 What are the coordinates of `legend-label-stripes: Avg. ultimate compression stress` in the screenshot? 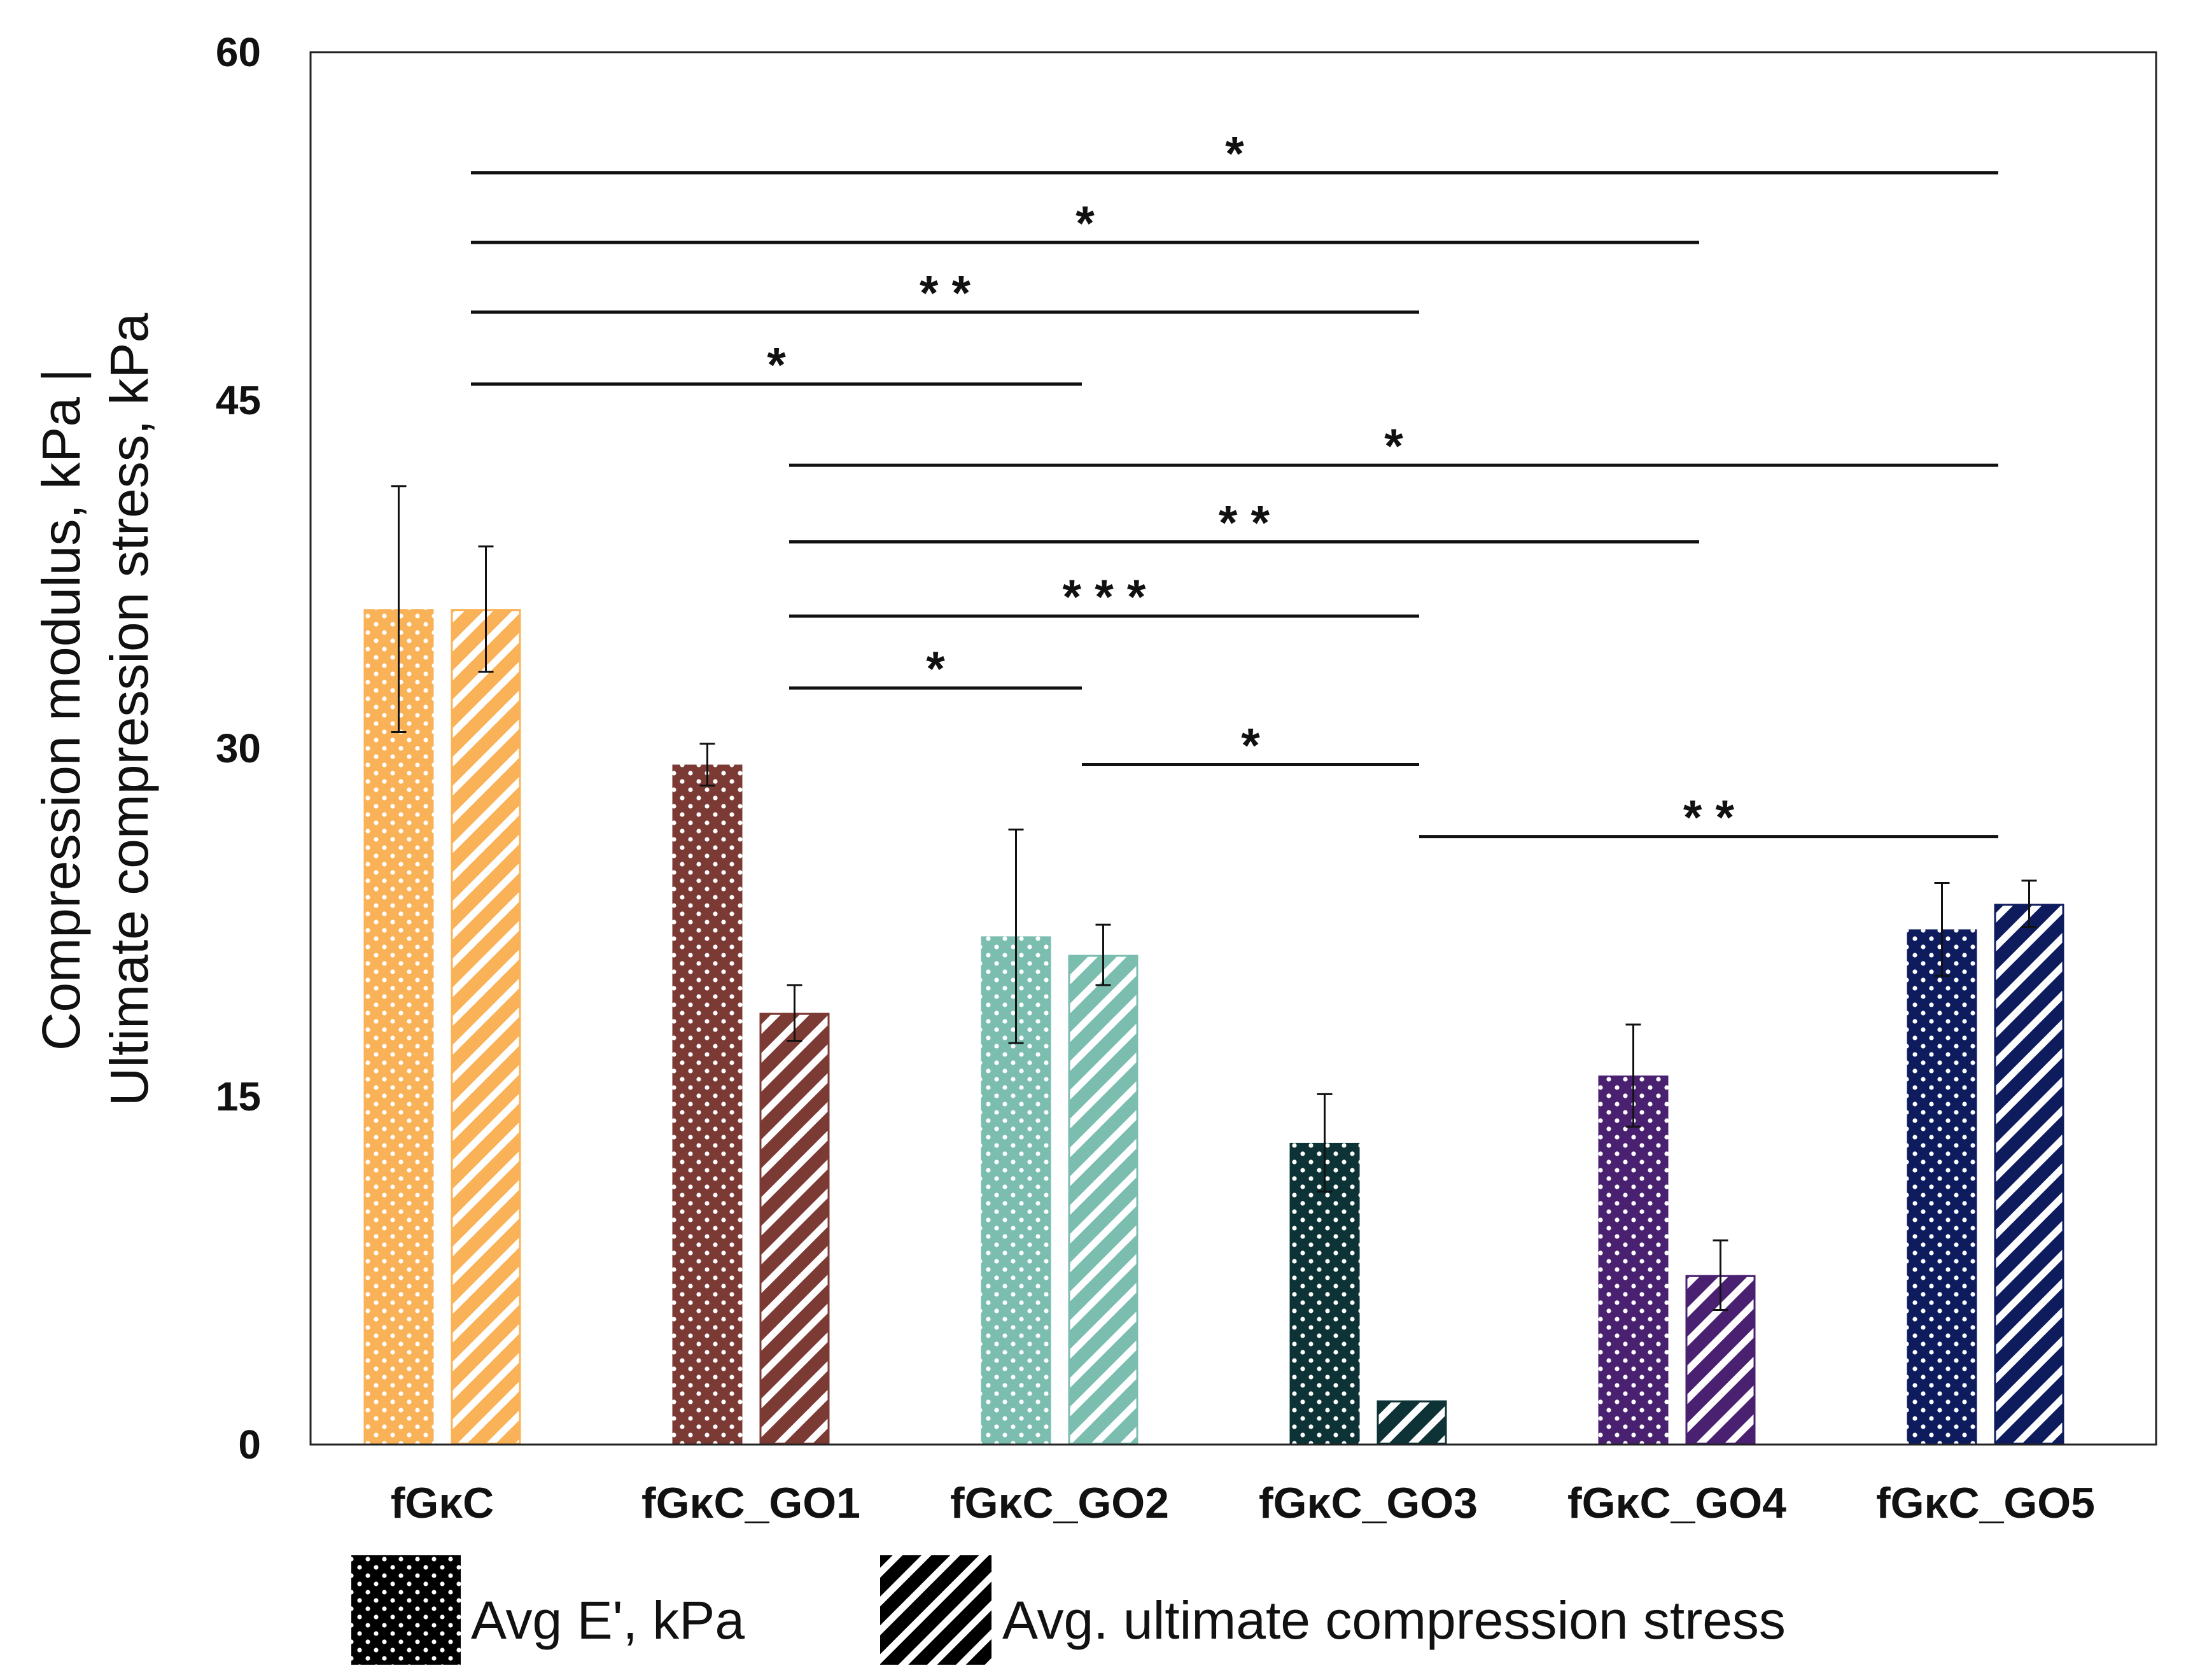 It's located at (1394, 1620).